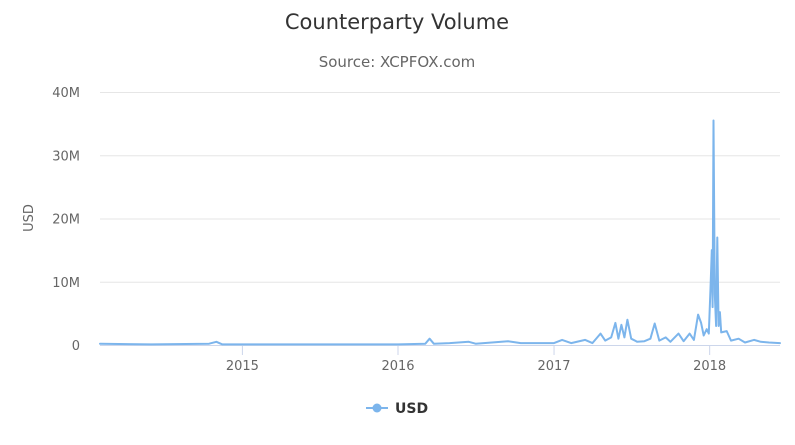  Describe the element at coordinates (66, 283) in the screenshot. I see `y-tick-label: 10M` at that location.